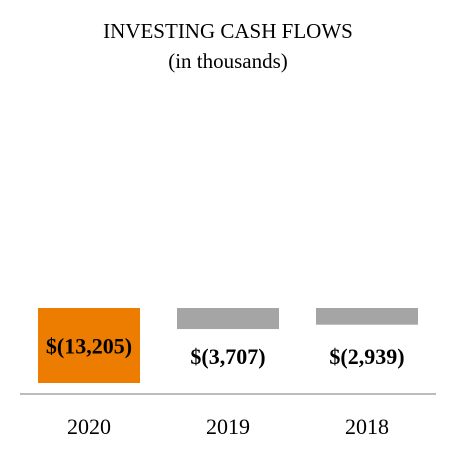 This screenshot has height=458, width=456. I want to click on data-label-2018: $(2,939), so click(366, 356).